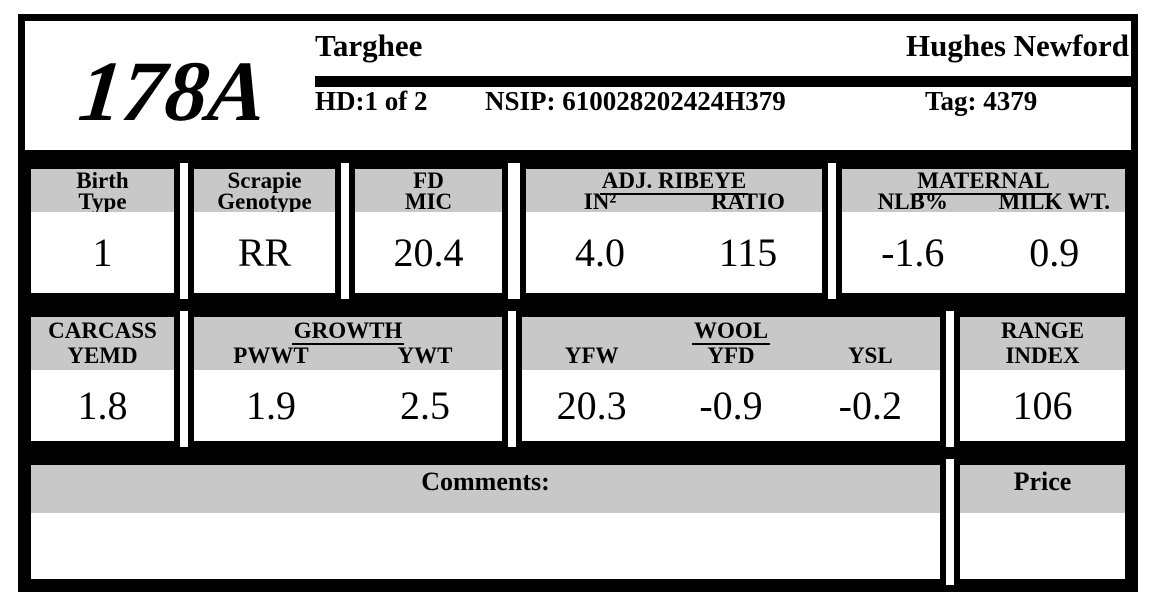 The image size is (1155, 607). Describe the element at coordinates (912, 200) in the screenshot. I see `maternal-nlb-label: NLB%` at that location.